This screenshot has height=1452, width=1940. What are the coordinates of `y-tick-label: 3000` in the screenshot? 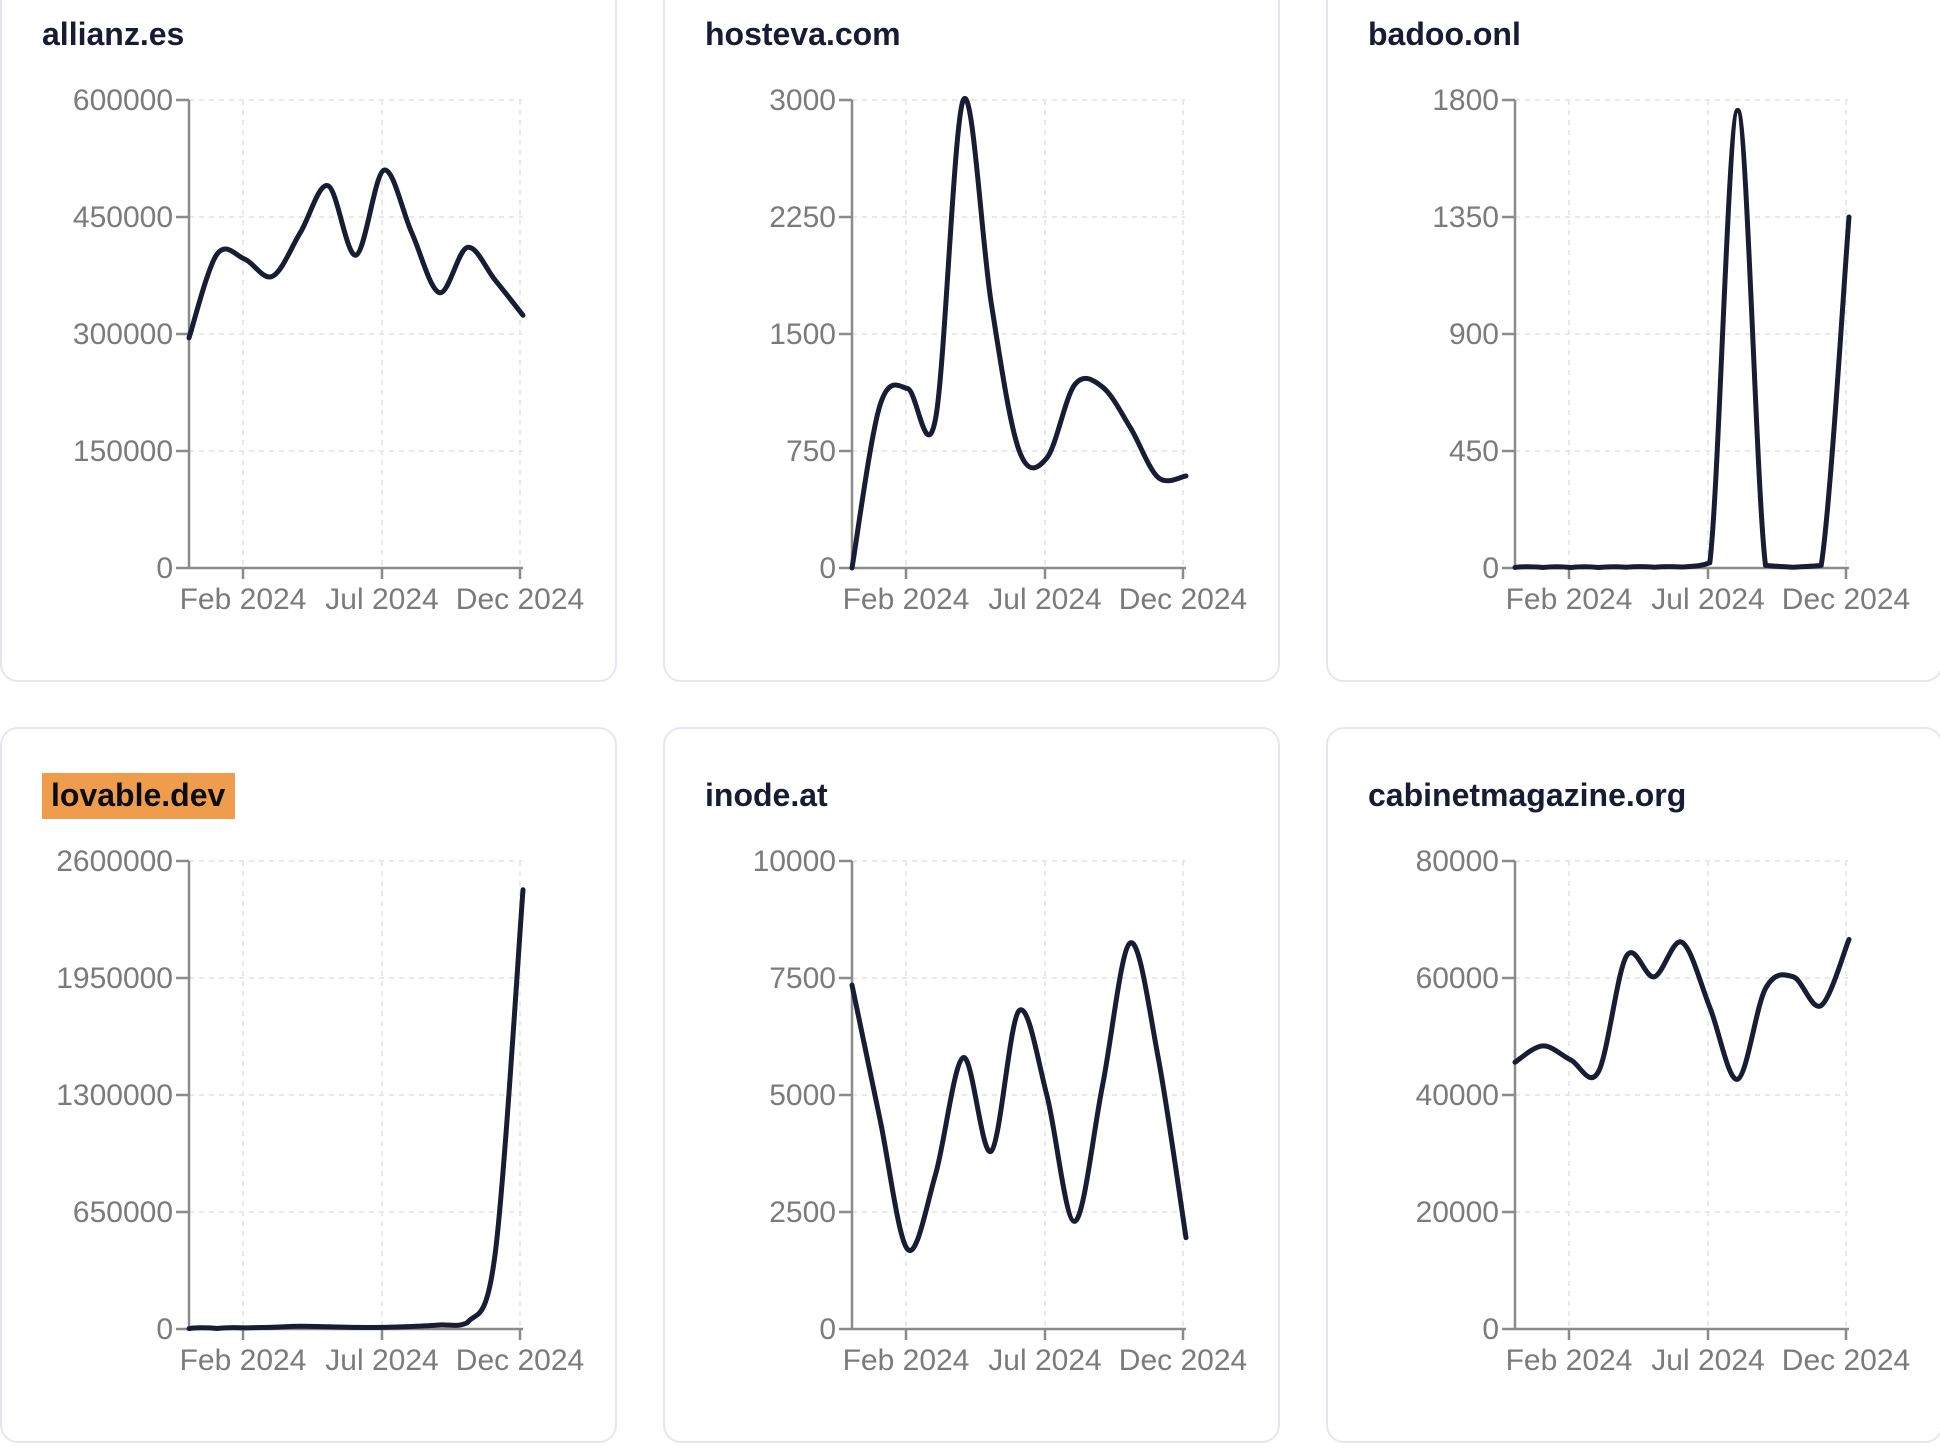 It's located at (802, 100).